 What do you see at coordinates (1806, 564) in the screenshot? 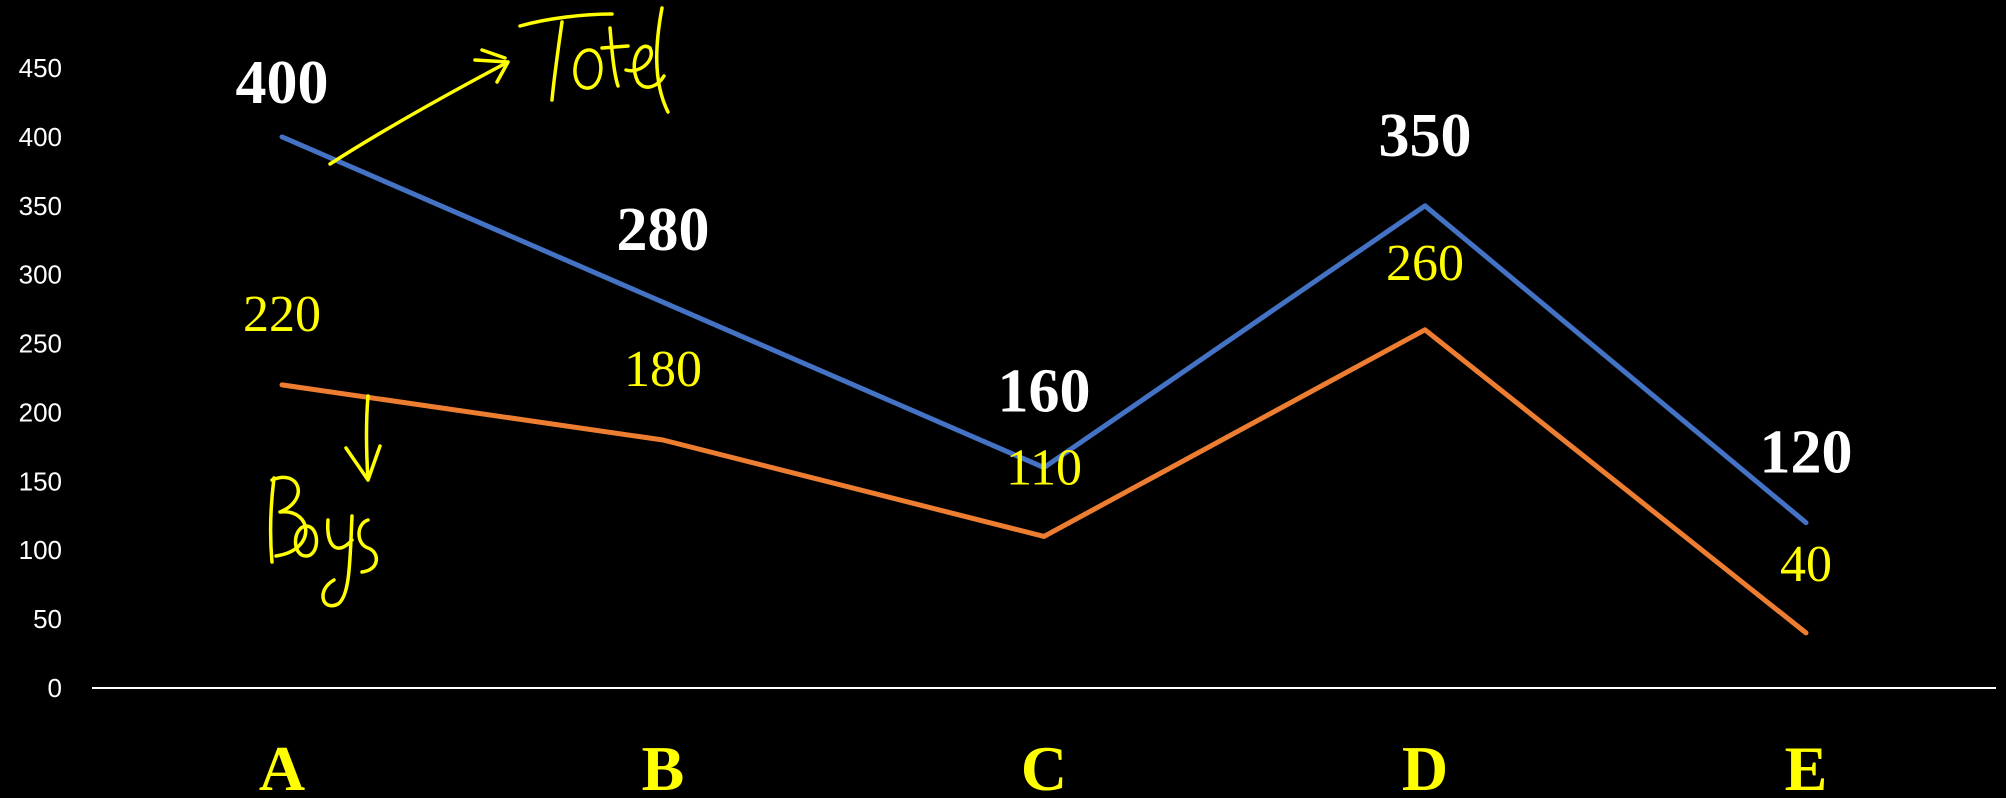
I see `boys-data-label: 40` at bounding box center [1806, 564].